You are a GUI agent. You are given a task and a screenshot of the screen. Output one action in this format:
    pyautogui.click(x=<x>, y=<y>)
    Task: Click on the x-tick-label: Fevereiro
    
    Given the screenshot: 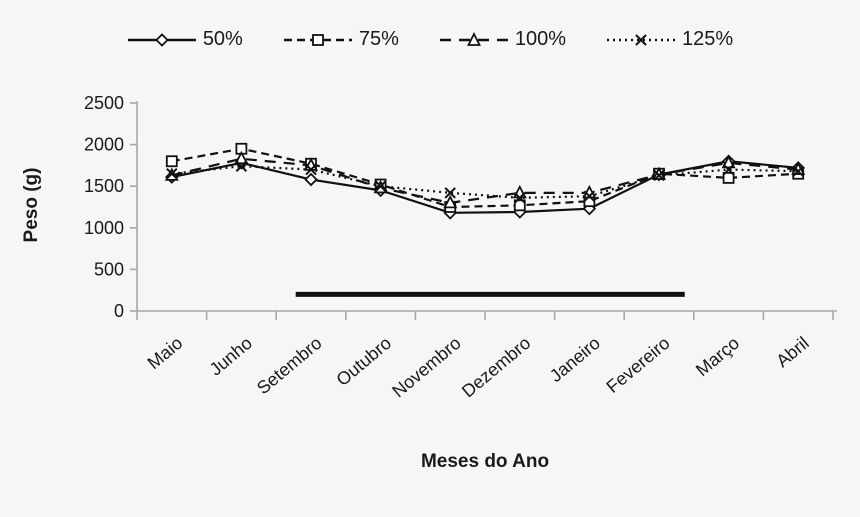 What is the action you would take?
    pyautogui.click(x=637, y=365)
    